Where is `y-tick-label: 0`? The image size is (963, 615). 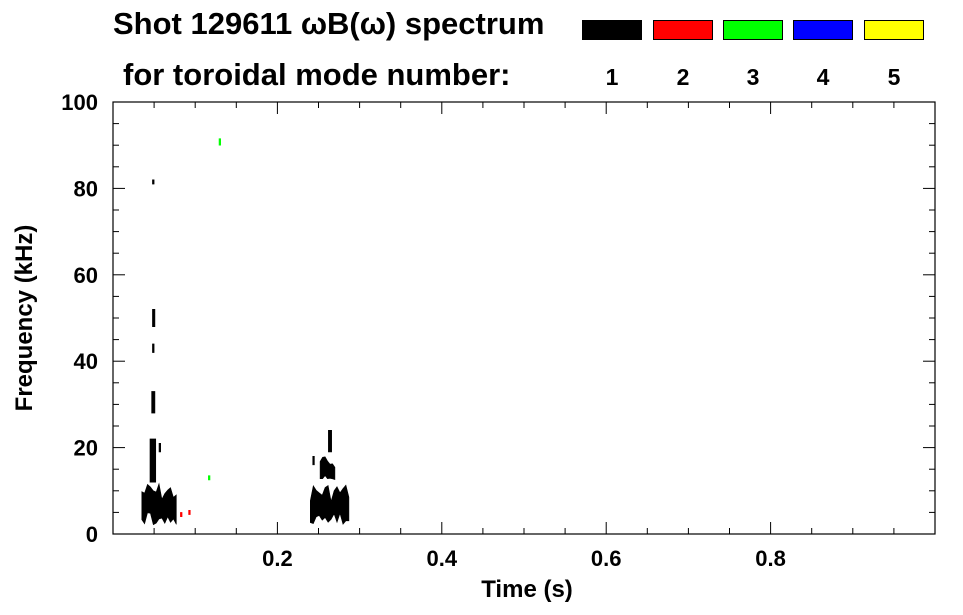 y-tick-label: 0 is located at coordinates (92, 534).